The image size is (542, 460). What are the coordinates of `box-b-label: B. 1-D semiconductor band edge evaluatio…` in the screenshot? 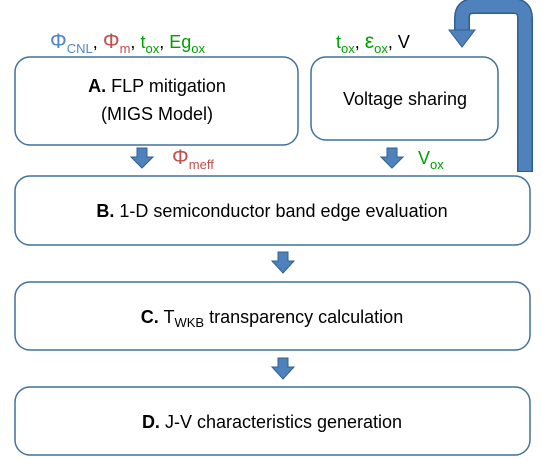 It's located at (271, 211).